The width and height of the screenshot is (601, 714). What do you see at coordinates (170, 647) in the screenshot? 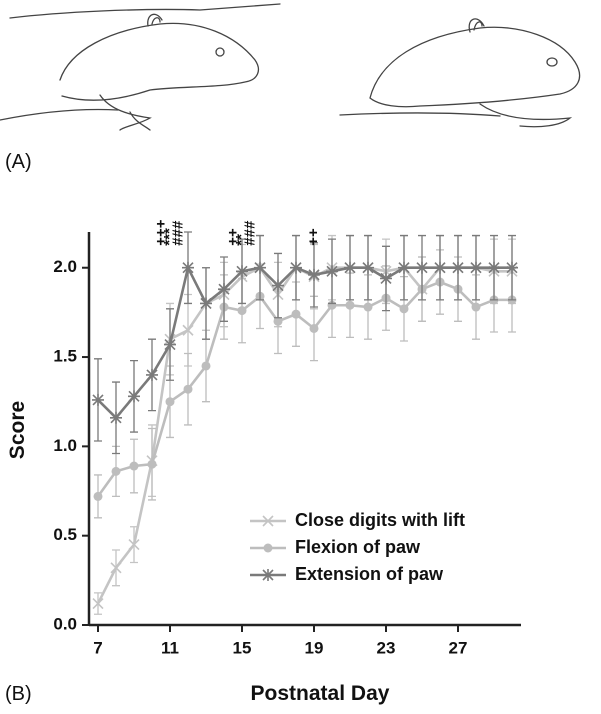
I see `x-tick-label: 11` at bounding box center [170, 647].